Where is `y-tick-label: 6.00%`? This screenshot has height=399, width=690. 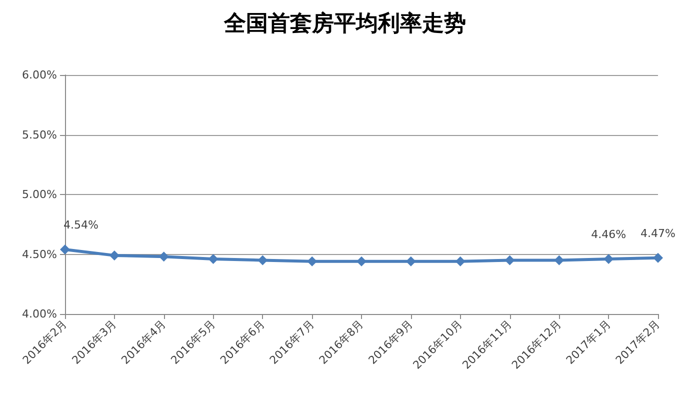 y-tick-label: 6.00% is located at coordinates (39, 75).